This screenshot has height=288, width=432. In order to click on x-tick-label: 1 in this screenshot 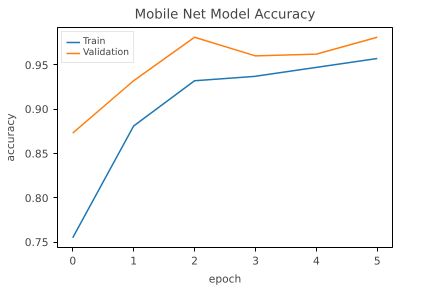, I will do `click(134, 261)`.